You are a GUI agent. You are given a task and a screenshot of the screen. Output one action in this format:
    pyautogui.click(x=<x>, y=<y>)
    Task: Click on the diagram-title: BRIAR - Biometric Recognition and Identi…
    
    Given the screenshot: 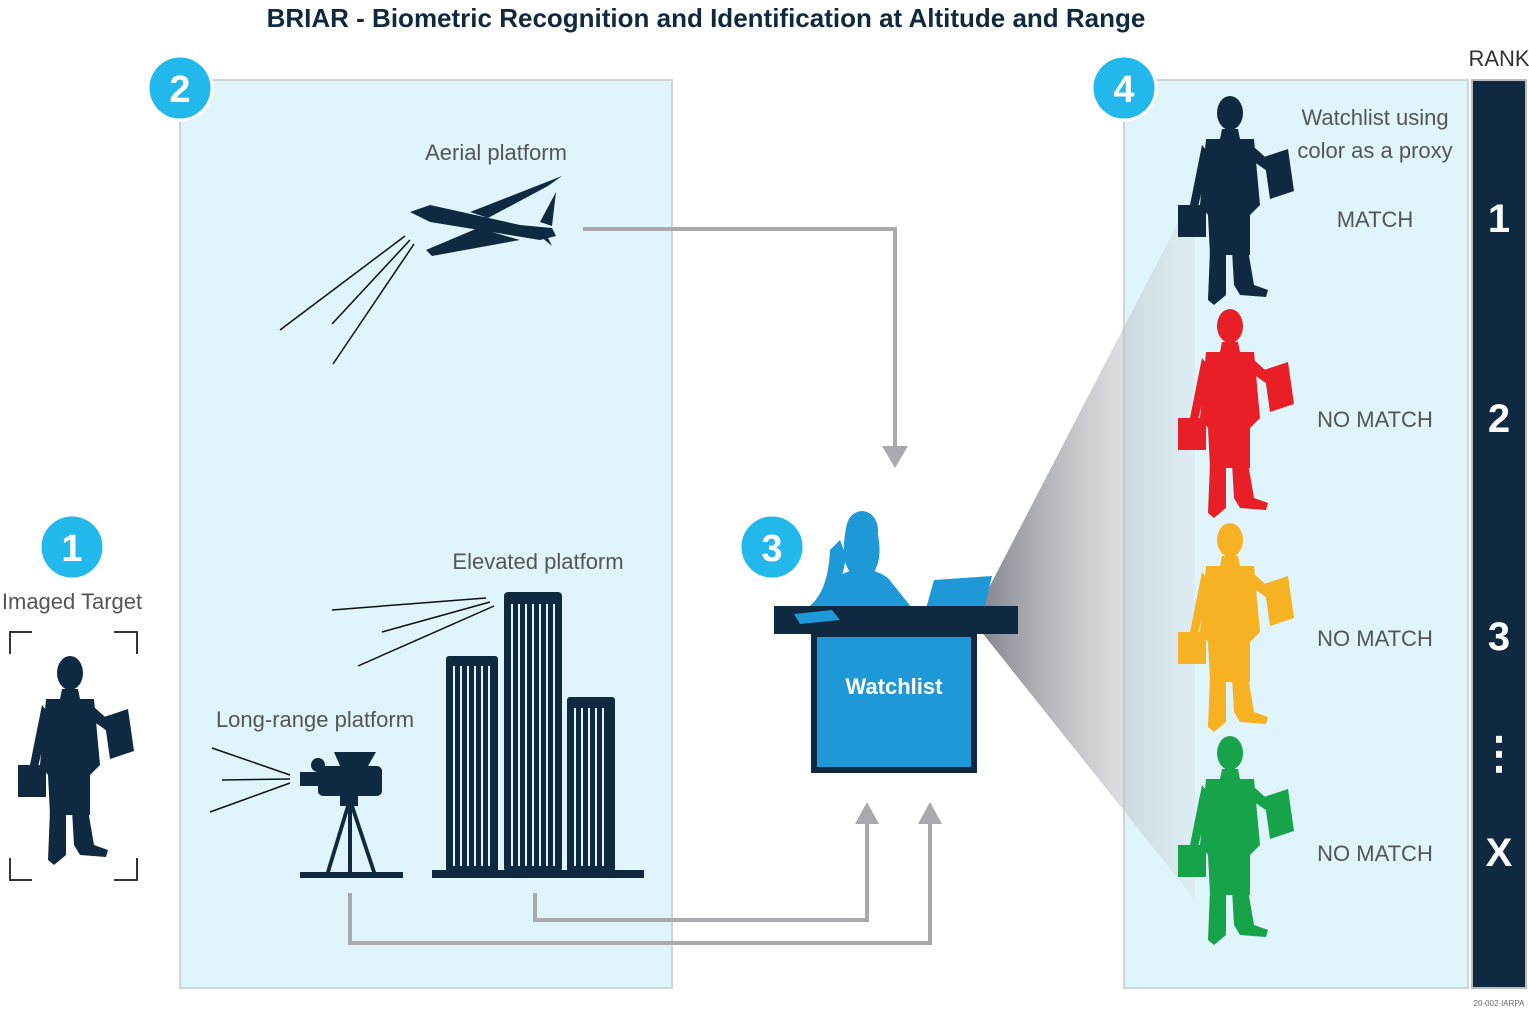 What is the action you would take?
    pyautogui.click(x=706, y=18)
    